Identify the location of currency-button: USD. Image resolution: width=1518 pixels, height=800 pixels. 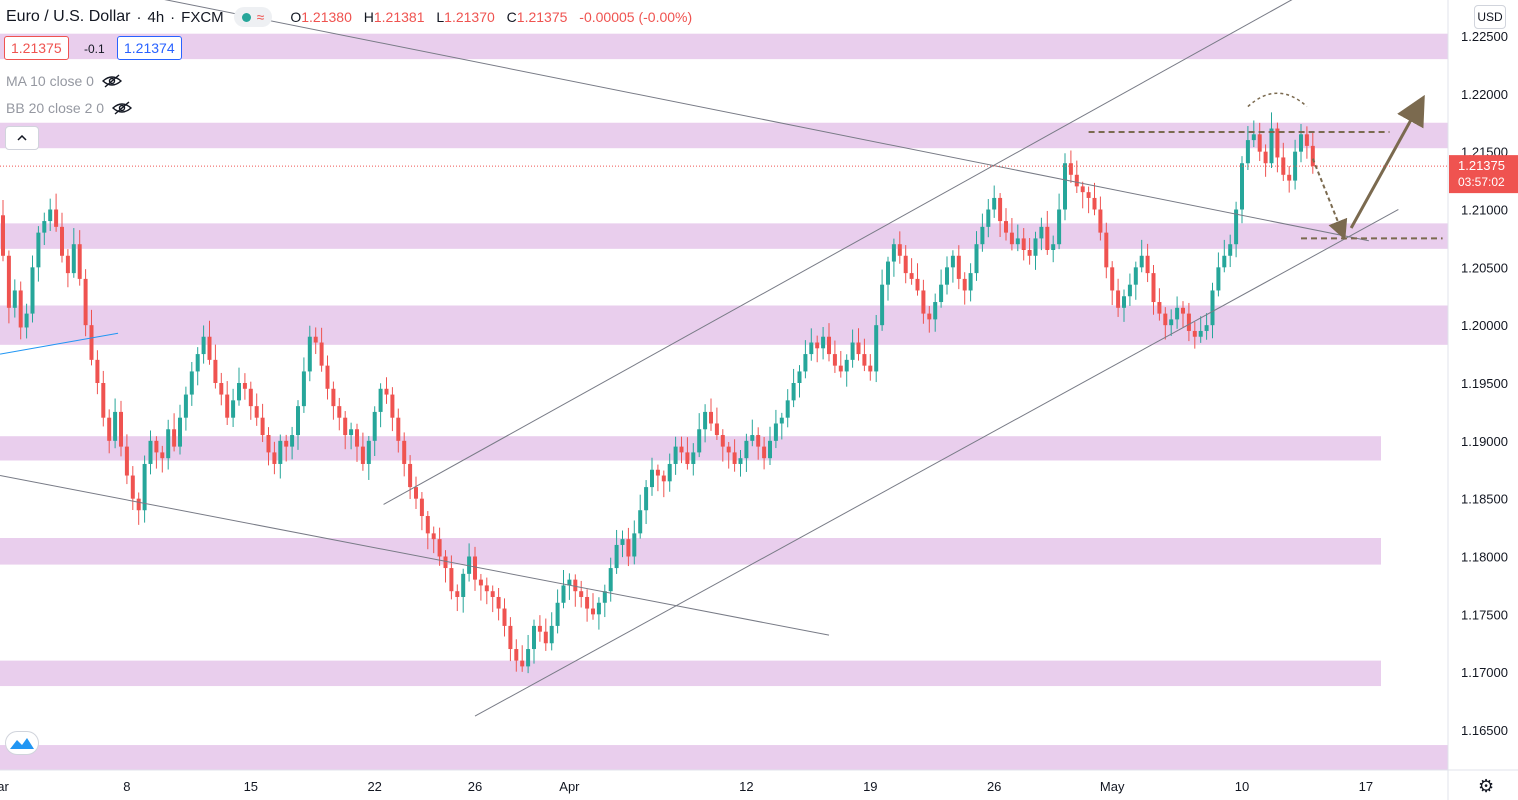
(1490, 17).